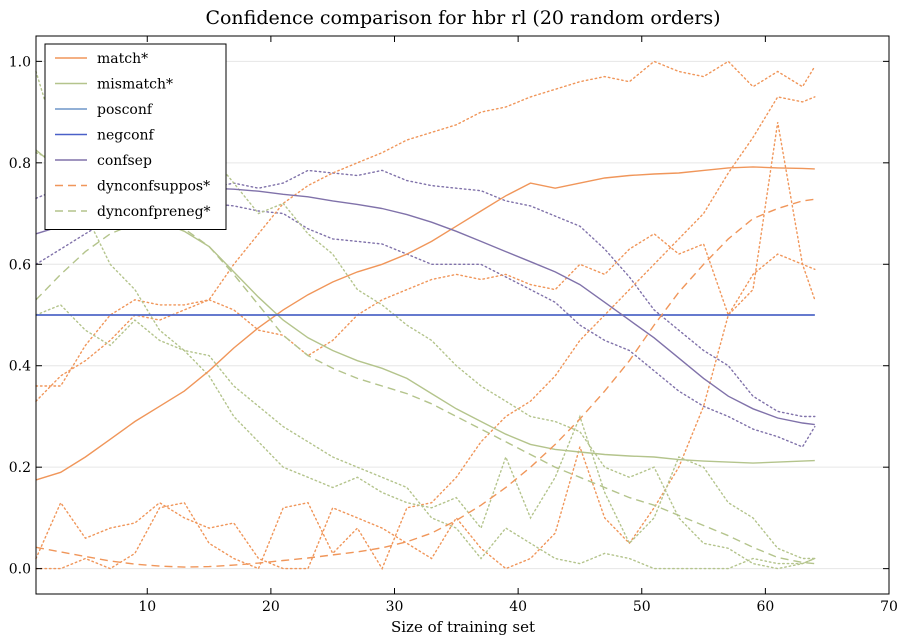  I want to click on x-tick-label-4: 50, so click(642, 607).